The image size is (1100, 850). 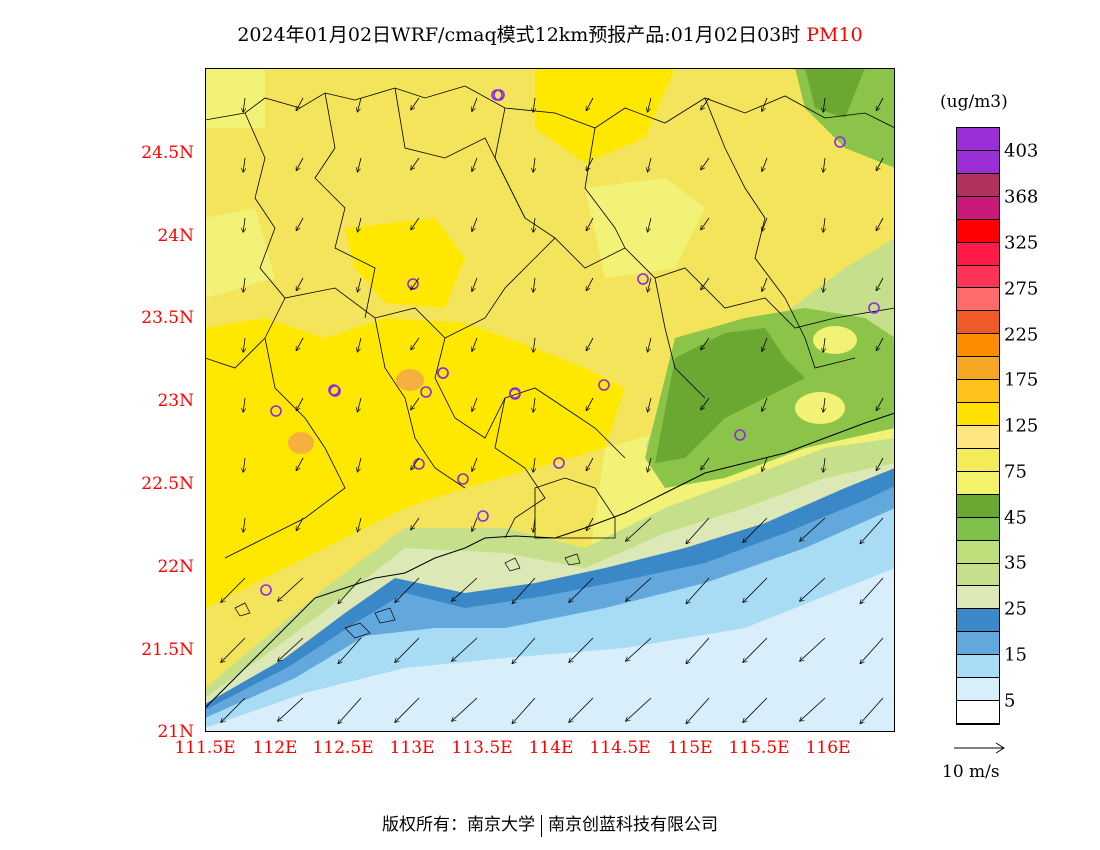 I want to click on vector-reference-arrow, so click(x=979, y=748).